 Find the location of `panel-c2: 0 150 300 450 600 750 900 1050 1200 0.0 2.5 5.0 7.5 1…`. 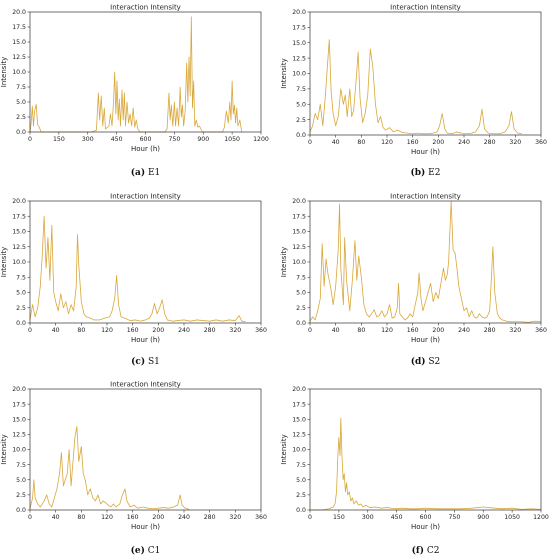

panel-c2: 0 150 300 450 600 750 900 1050 1200 0.0 2.5 5.0 7.5 1… is located at coordinates (414, 471).